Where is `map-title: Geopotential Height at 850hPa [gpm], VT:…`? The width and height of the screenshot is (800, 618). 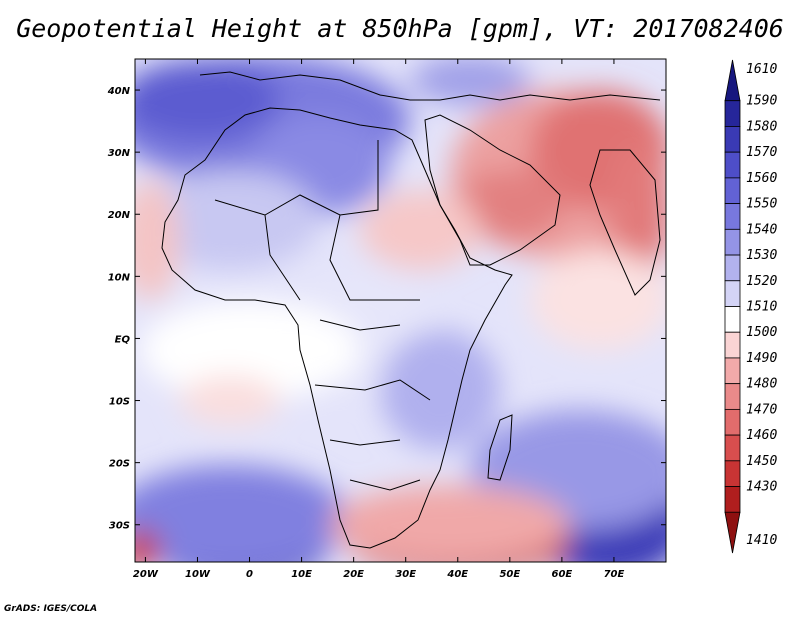
map-title: Geopotential Height at 850hPa [gpm], VT:… is located at coordinates (400, 28).